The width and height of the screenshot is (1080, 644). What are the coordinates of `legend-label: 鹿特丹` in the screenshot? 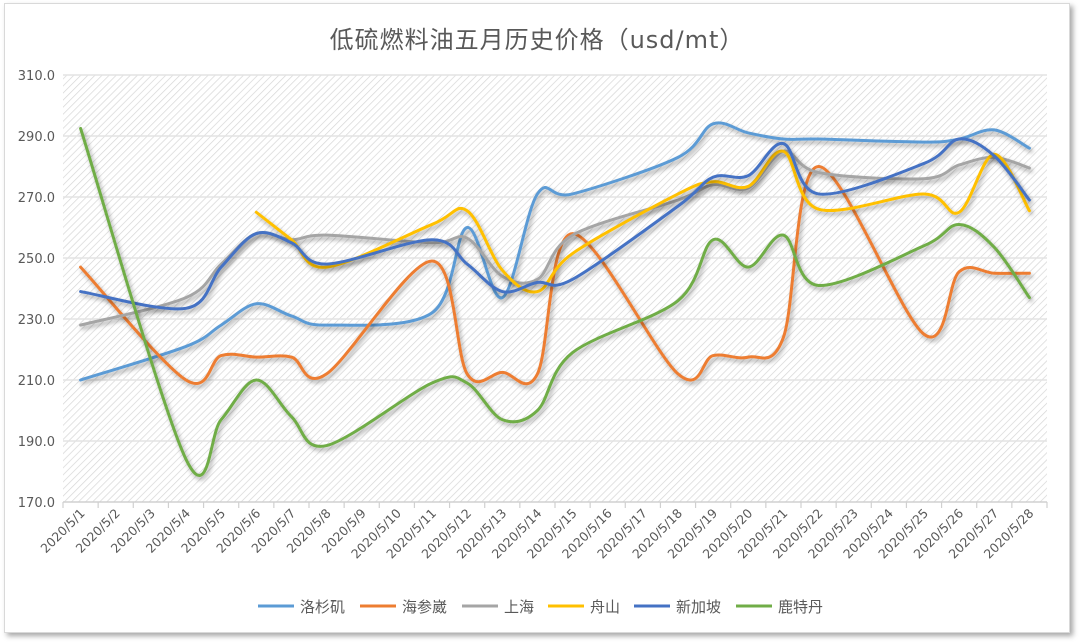 It's located at (800, 607).